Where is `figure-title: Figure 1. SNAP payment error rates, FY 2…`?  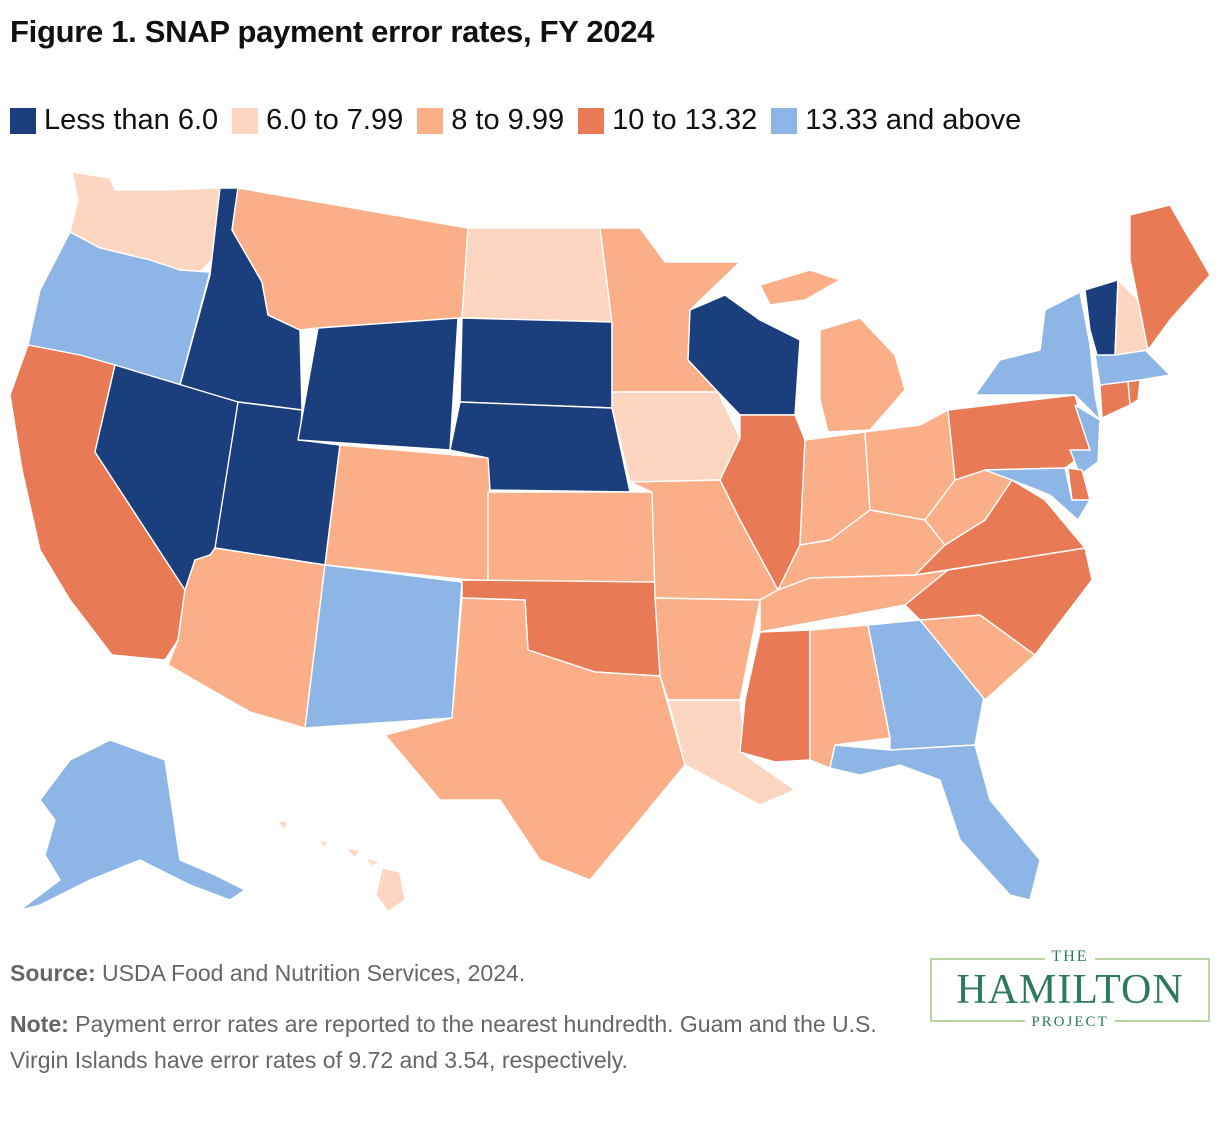
figure-title: Figure 1. SNAP payment error rates, FY 2… is located at coordinates (332, 31).